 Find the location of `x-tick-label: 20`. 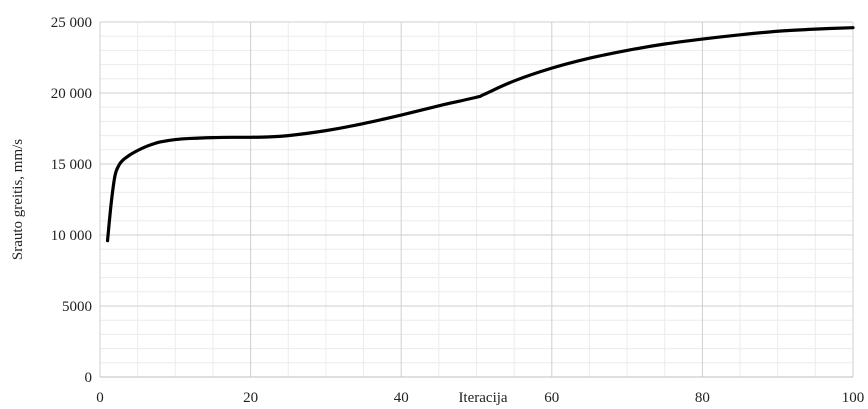

x-tick-label: 20 is located at coordinates (250, 398).